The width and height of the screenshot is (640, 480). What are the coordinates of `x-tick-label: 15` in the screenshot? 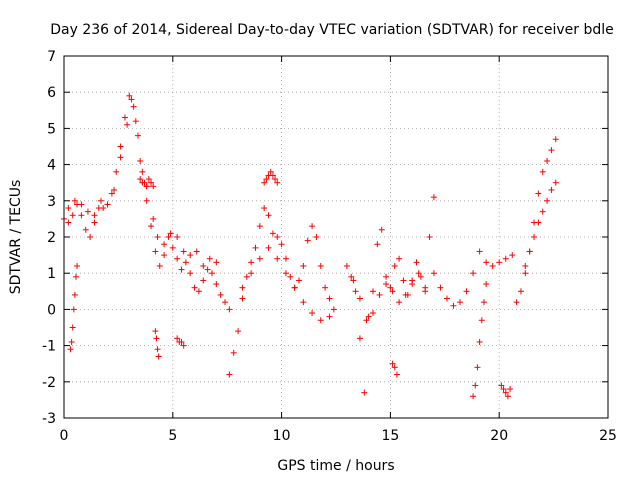 It's located at (390, 436).